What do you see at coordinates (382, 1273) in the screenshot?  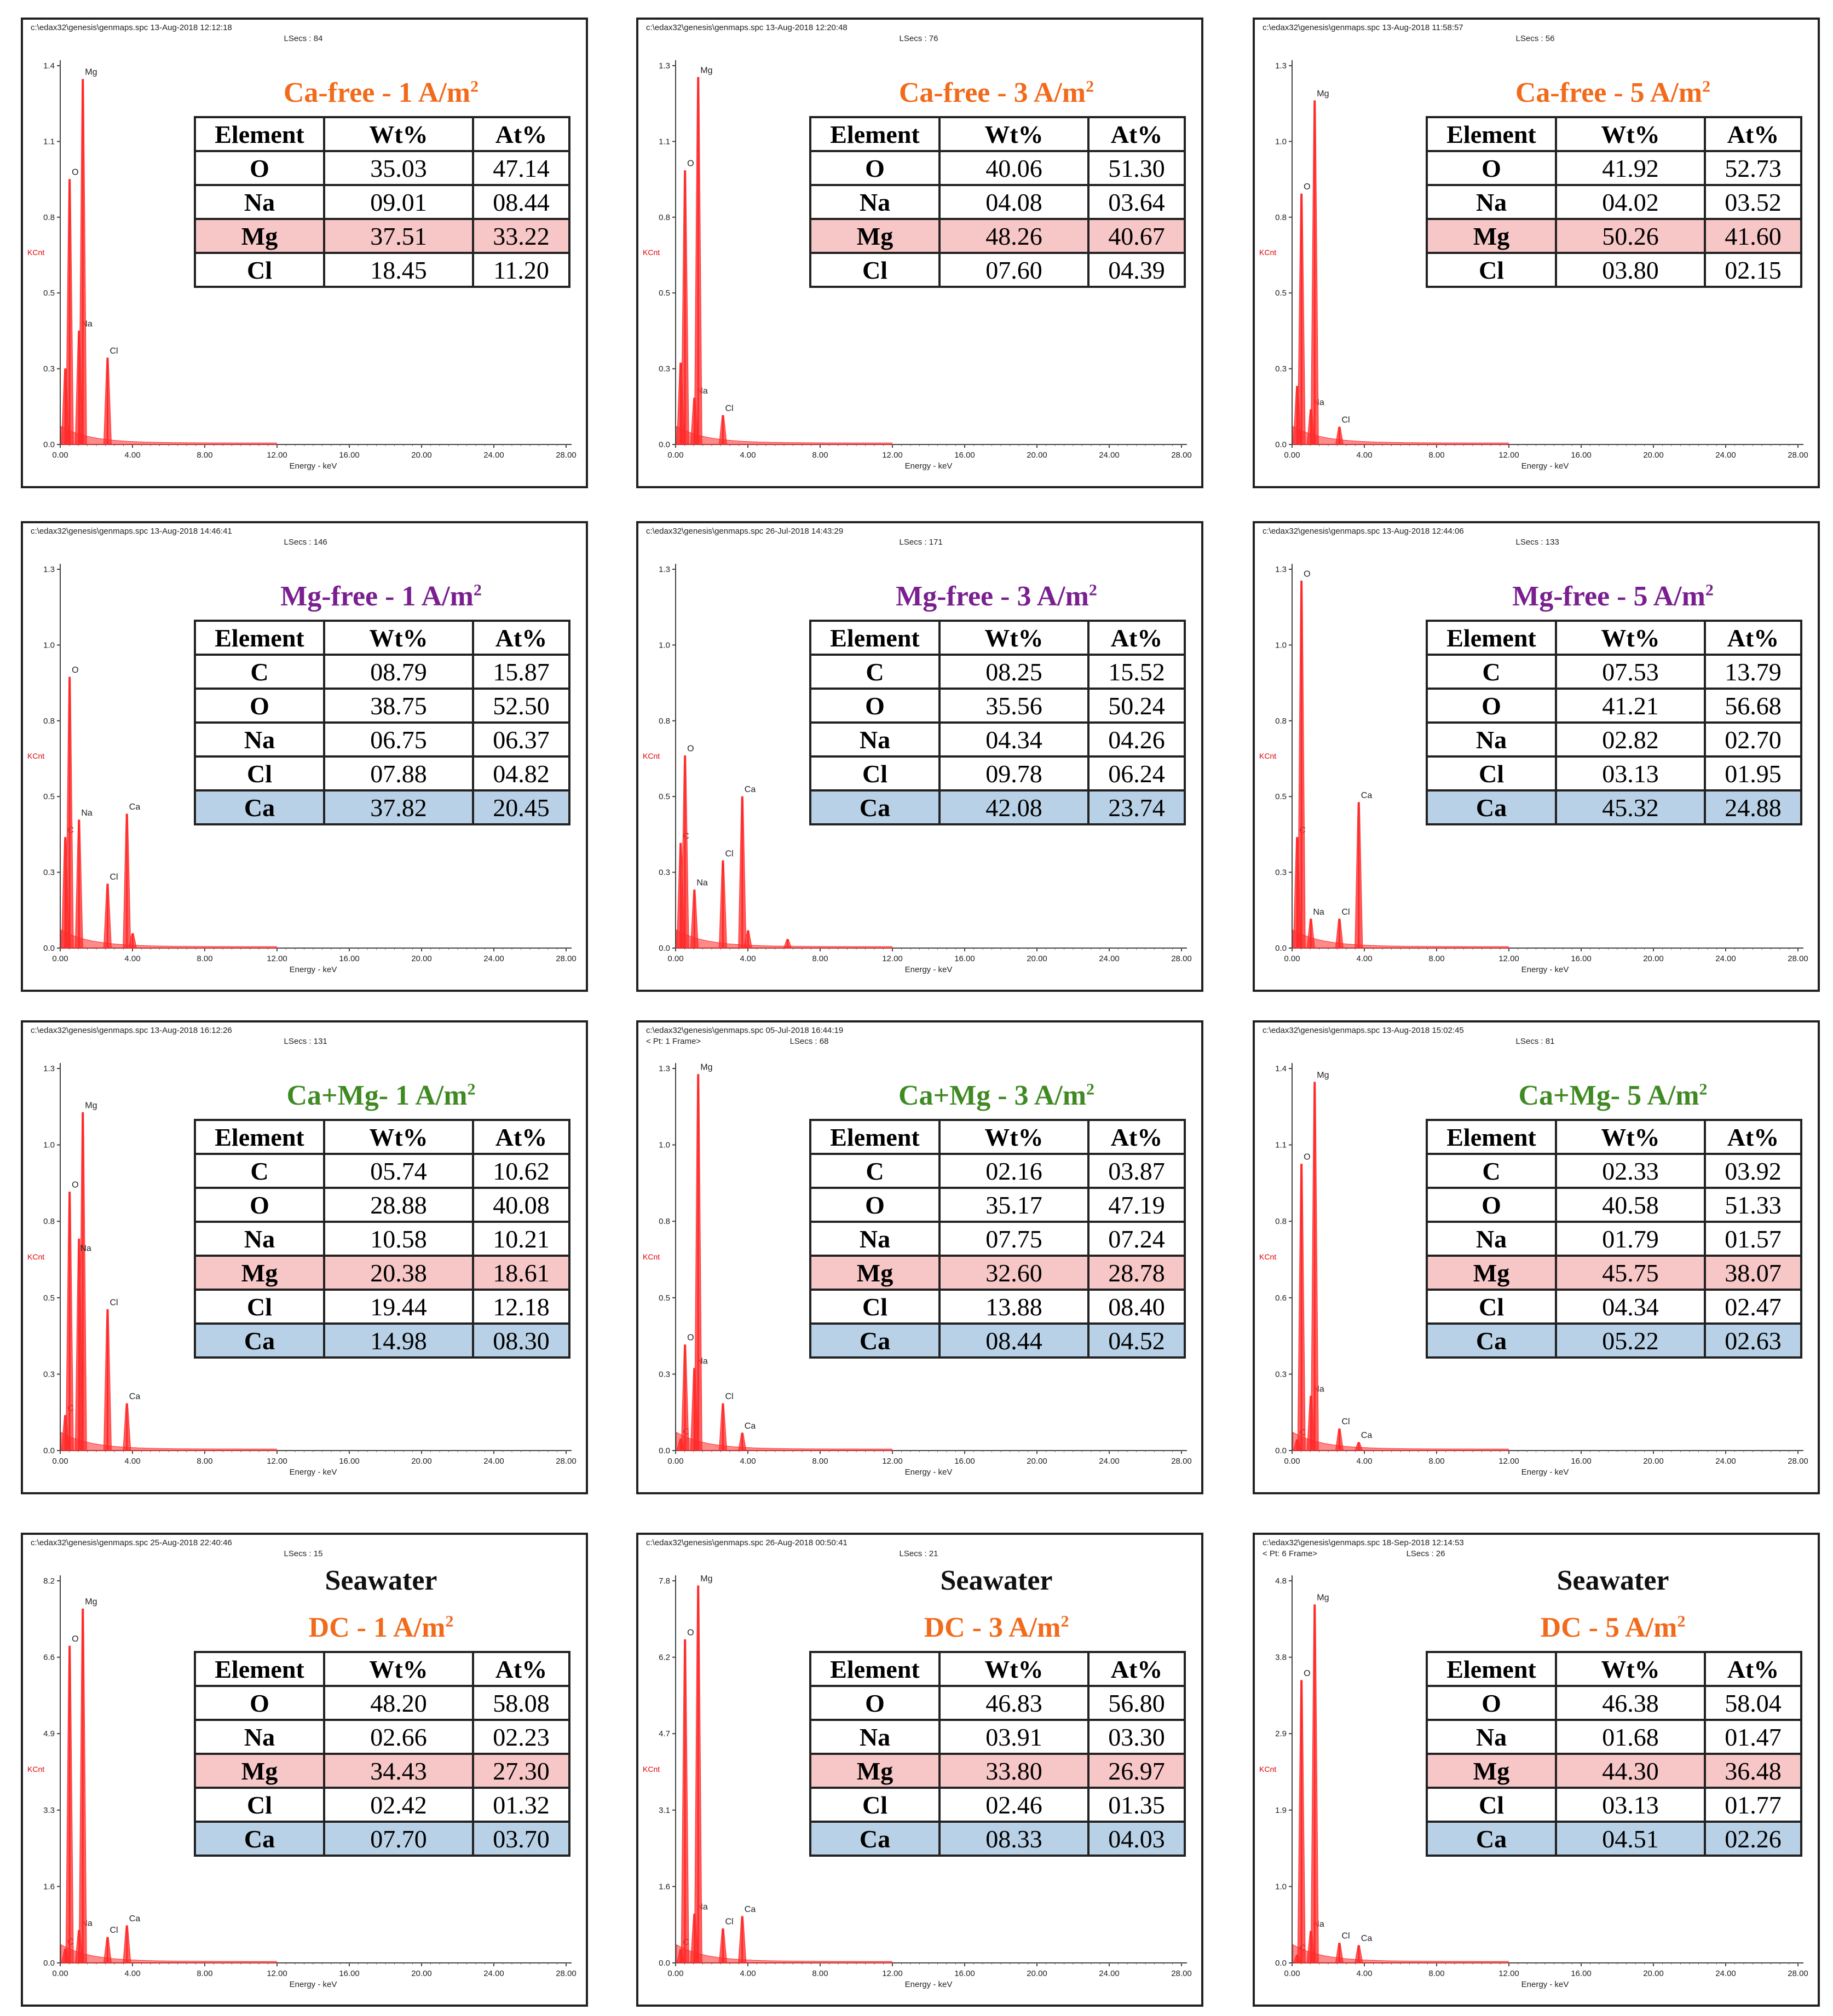 I see `table-row: Mg 20.38 18.61` at bounding box center [382, 1273].